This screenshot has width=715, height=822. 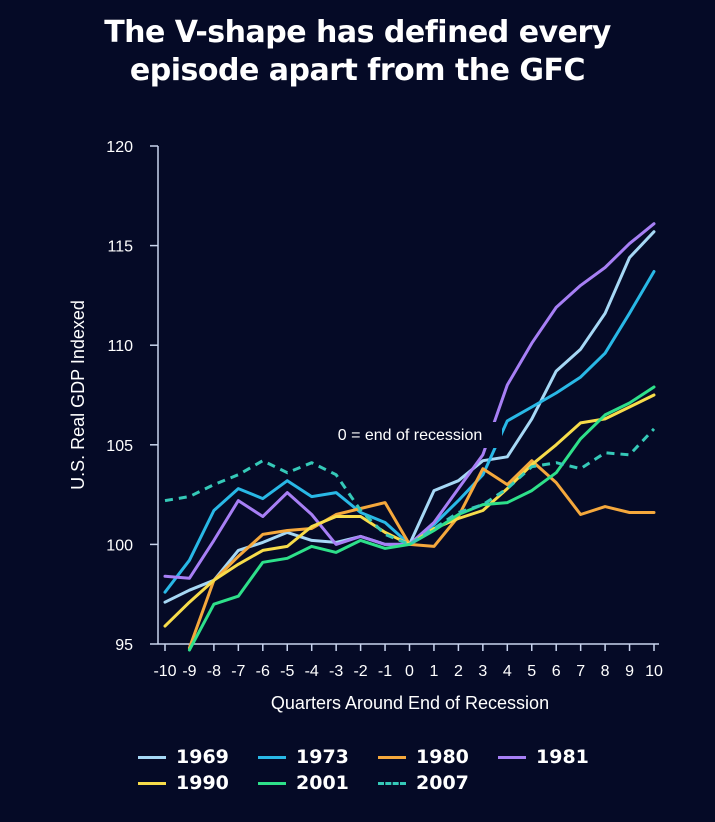 What do you see at coordinates (442, 783) in the screenshot?
I see `legend-label: 2007` at bounding box center [442, 783].